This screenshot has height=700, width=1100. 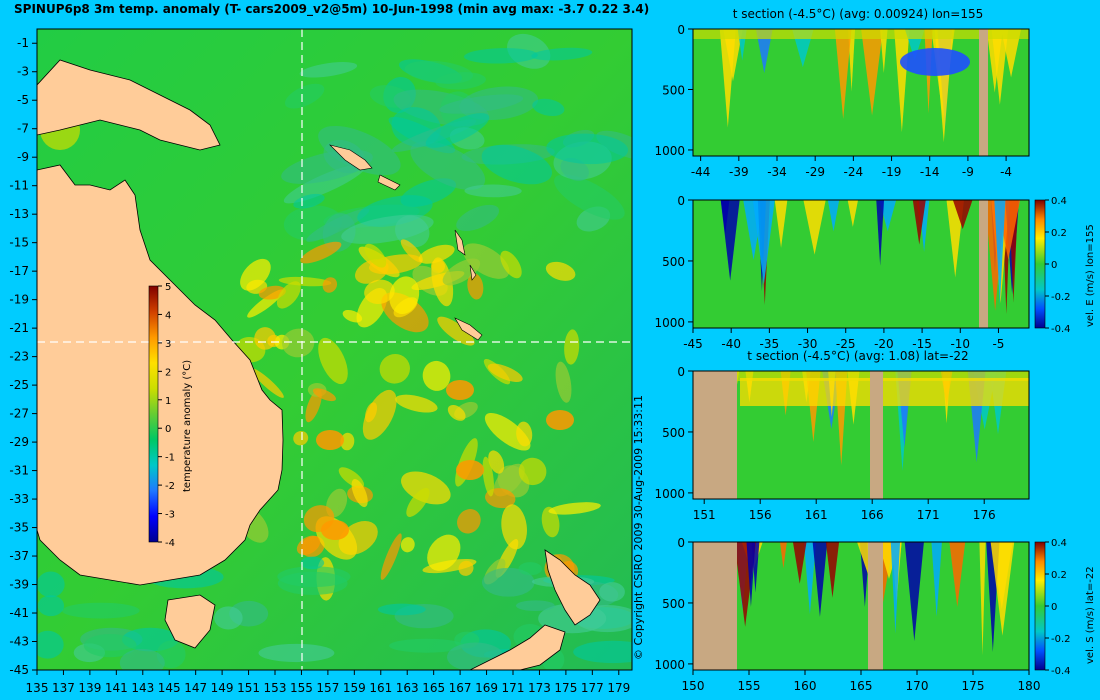 I want to click on section-x-tick-label: -24, so click(x=854, y=172).